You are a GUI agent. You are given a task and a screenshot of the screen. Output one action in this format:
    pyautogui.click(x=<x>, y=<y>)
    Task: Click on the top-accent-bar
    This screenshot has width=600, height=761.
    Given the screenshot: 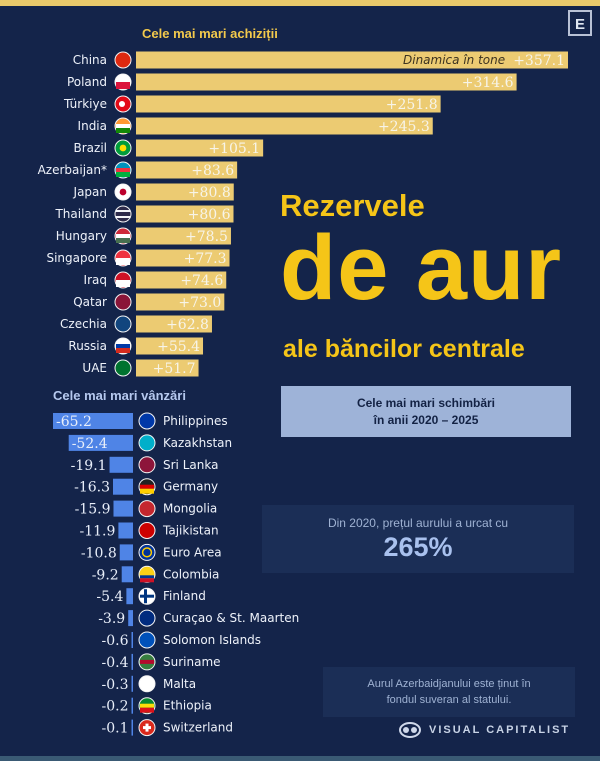 What is the action you would take?
    pyautogui.click(x=300, y=3)
    